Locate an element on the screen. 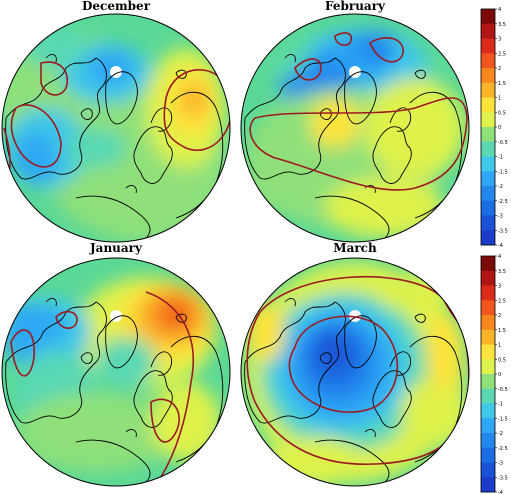  panel-title-march: March is located at coordinates (355, 248).